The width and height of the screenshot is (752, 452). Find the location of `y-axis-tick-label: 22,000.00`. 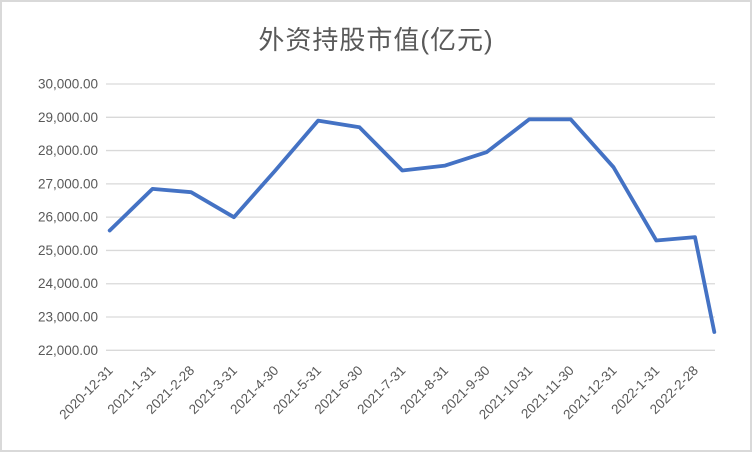

y-axis-tick-label: 22,000.00 is located at coordinates (68, 350).